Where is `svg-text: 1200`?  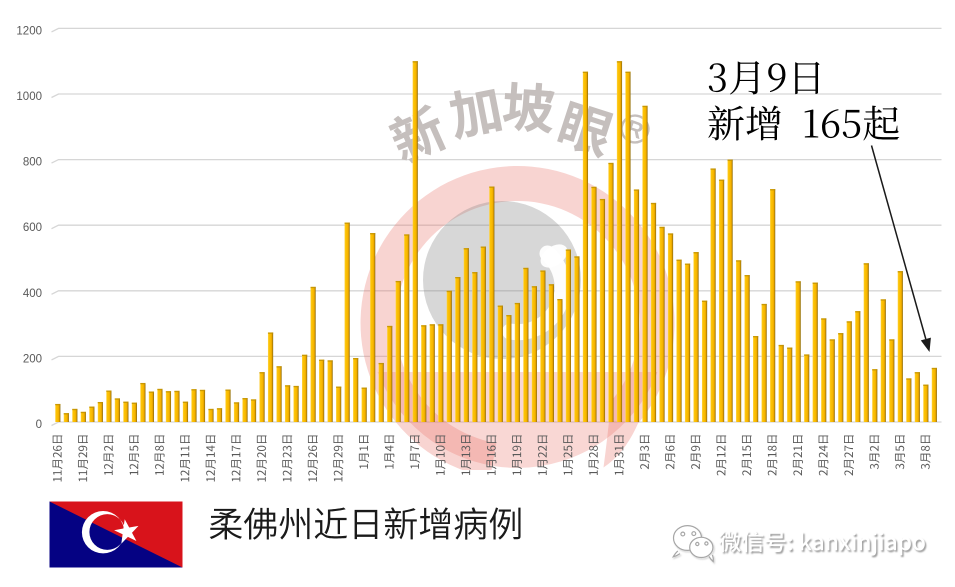
svg-text: 1200 is located at coordinates (29, 31).